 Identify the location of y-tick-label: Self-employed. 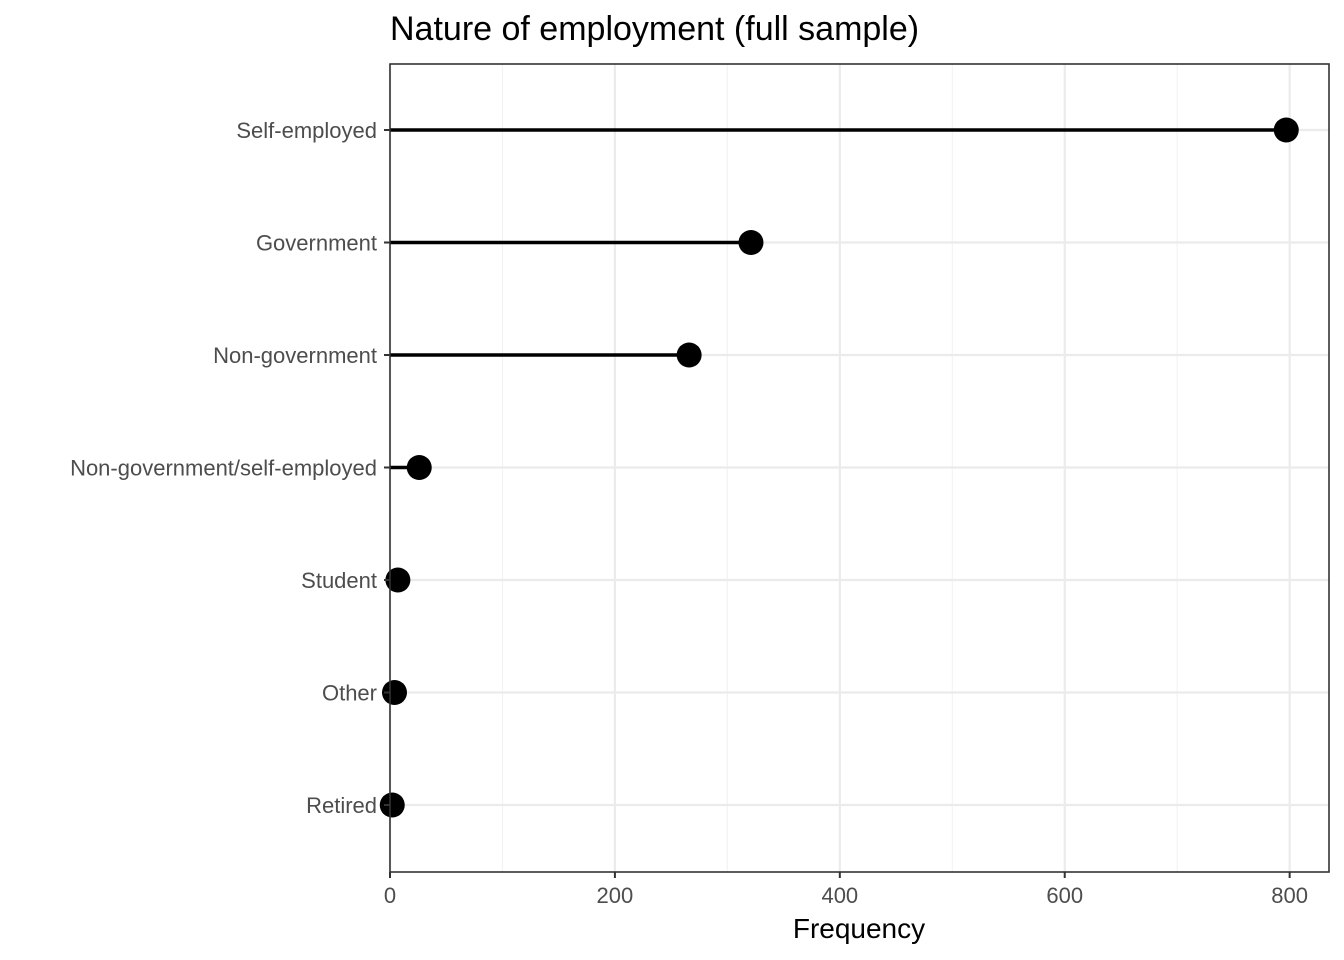
(306, 130).